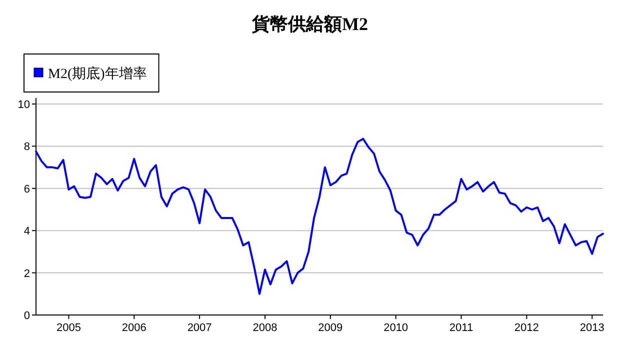  I want to click on x-tick-label: 2013, so click(592, 328).